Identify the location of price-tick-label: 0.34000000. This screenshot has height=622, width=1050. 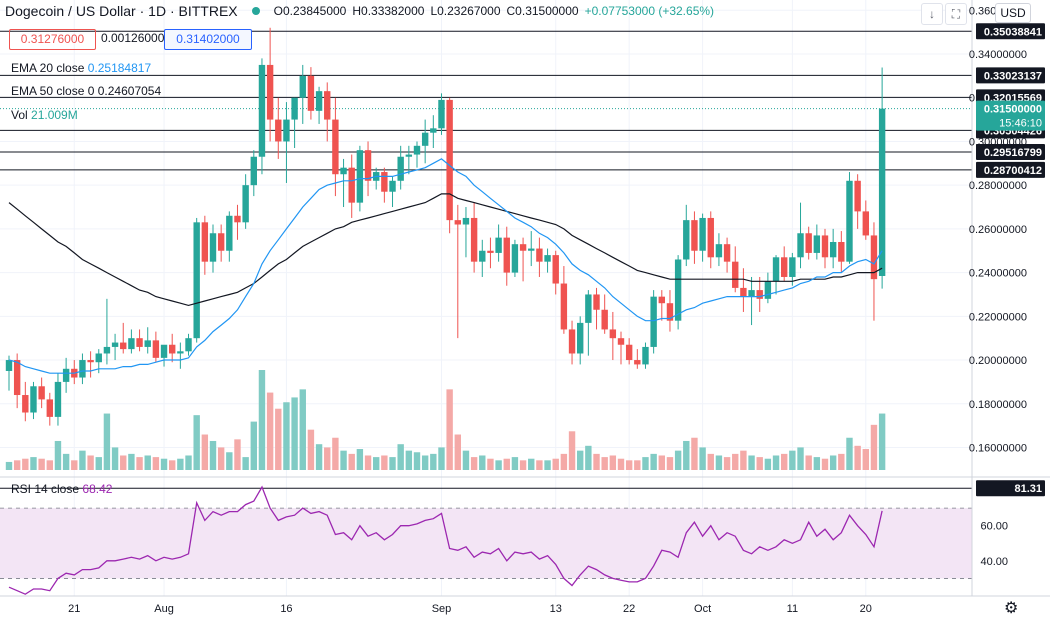
(998, 55).